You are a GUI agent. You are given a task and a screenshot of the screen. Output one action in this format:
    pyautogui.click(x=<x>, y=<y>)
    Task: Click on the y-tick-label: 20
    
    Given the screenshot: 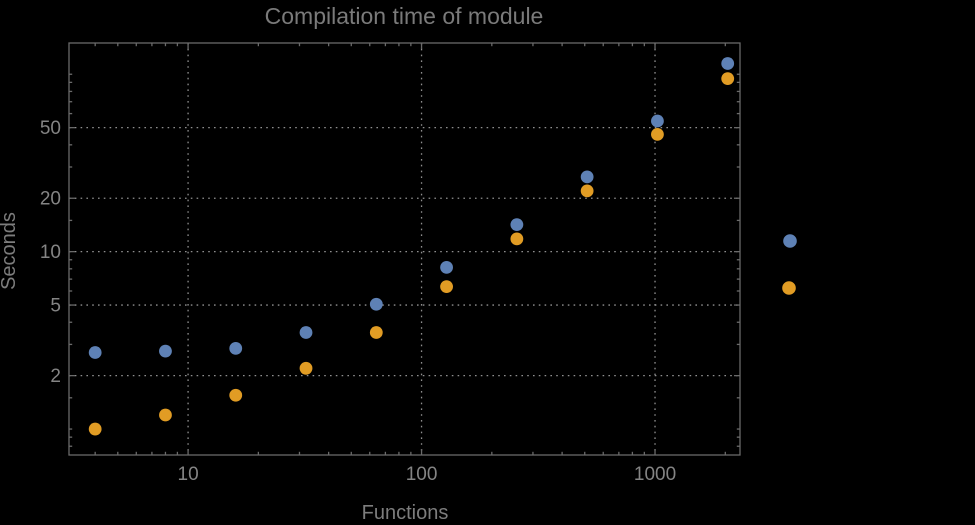 What is the action you would take?
    pyautogui.click(x=50, y=199)
    